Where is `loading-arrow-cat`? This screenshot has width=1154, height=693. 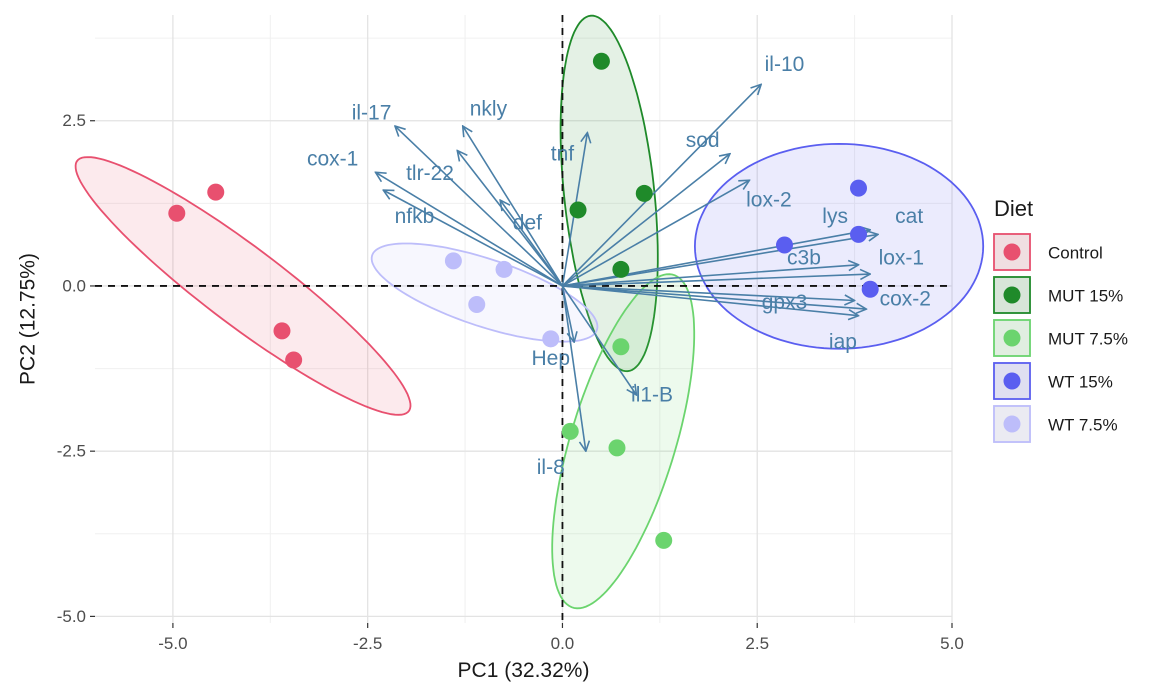
loading-arrow-cat is located at coordinates (720, 260).